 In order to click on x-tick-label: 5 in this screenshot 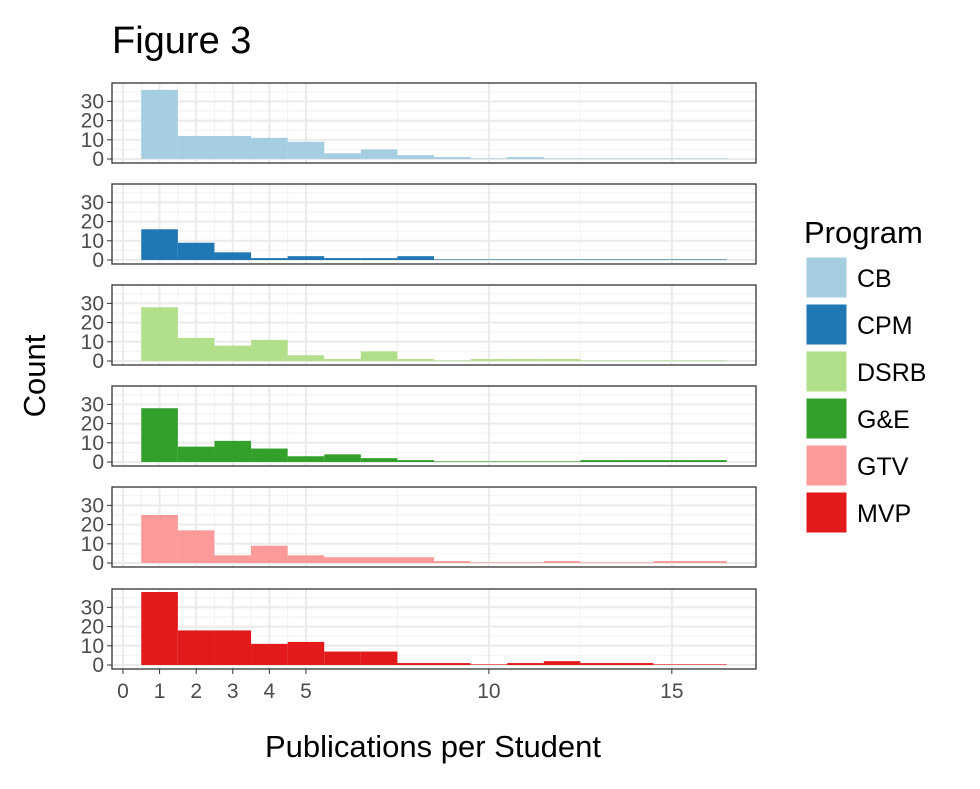, I will do `click(306, 691)`.